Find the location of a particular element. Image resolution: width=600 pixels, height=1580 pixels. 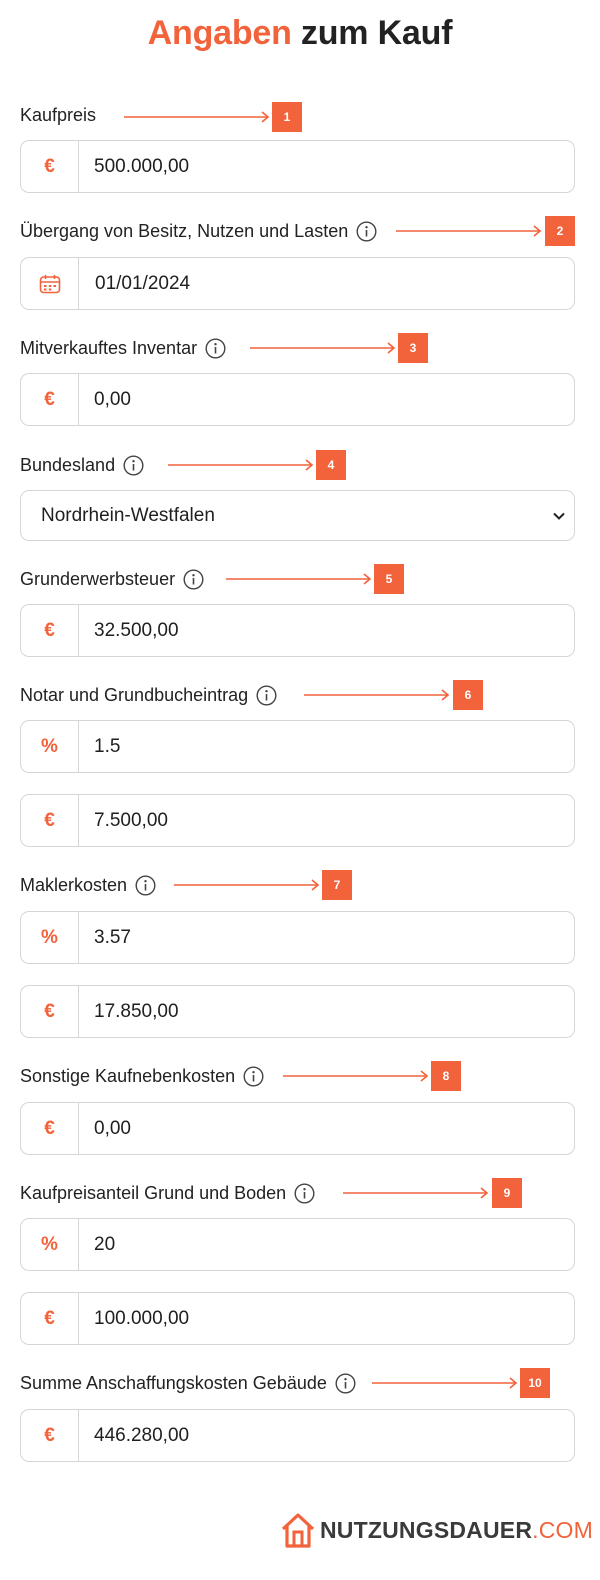

sonstige-input: € 0,00 is located at coordinates (297, 1128).